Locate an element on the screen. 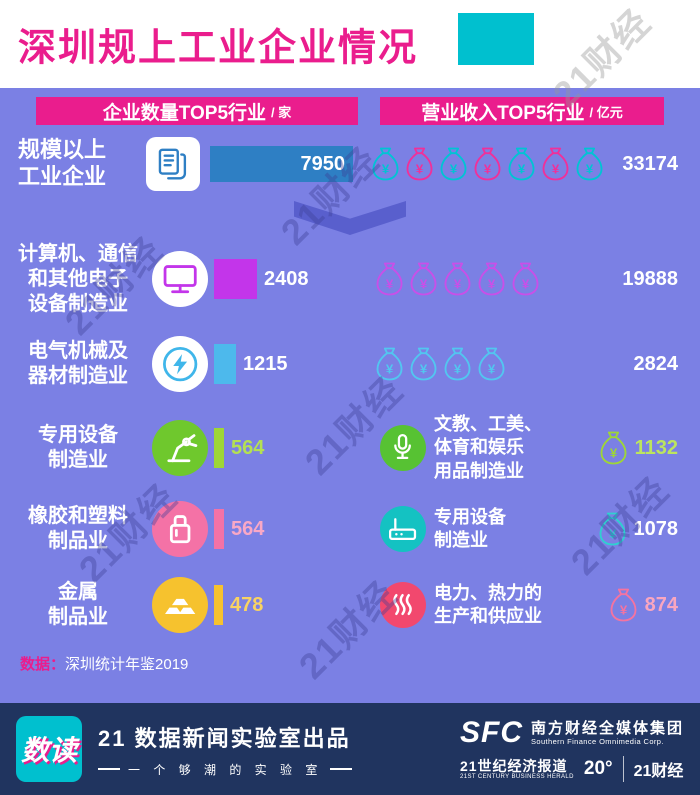 The width and height of the screenshot is (700, 795). sfc-logo: SFC is located at coordinates (491, 732).